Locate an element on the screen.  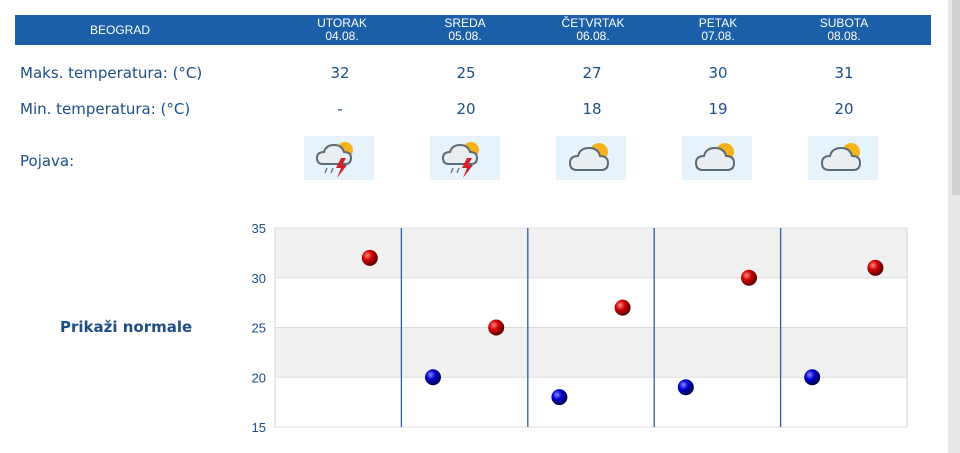
day-date: 06.08. is located at coordinates (593, 36).